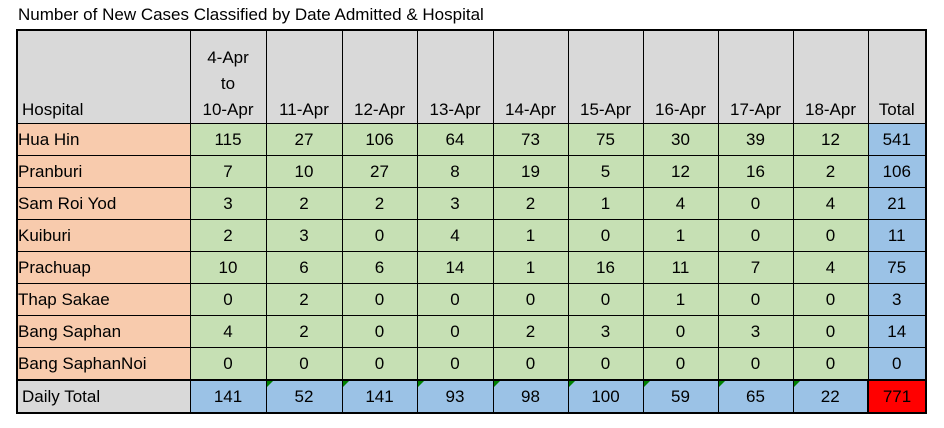 The width and height of the screenshot is (944, 428). I want to click on hospital-name-cell: Pranburi, so click(103, 171).